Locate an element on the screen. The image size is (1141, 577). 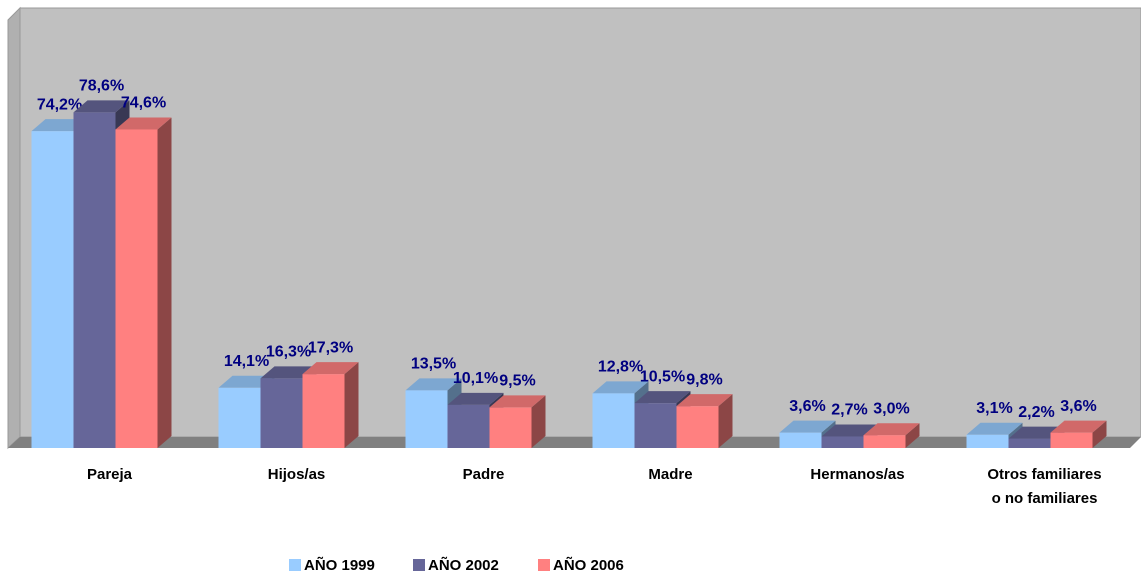
value-label: 10,5% is located at coordinates (662, 376).